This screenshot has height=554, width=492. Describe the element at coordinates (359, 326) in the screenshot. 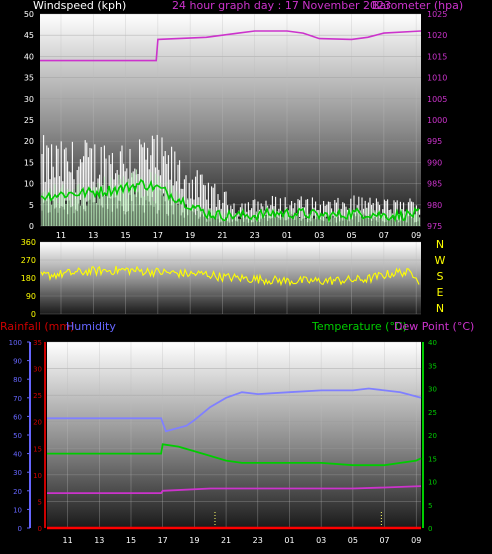

I see `temperature-axis-title: Temperature (°C)` at that location.